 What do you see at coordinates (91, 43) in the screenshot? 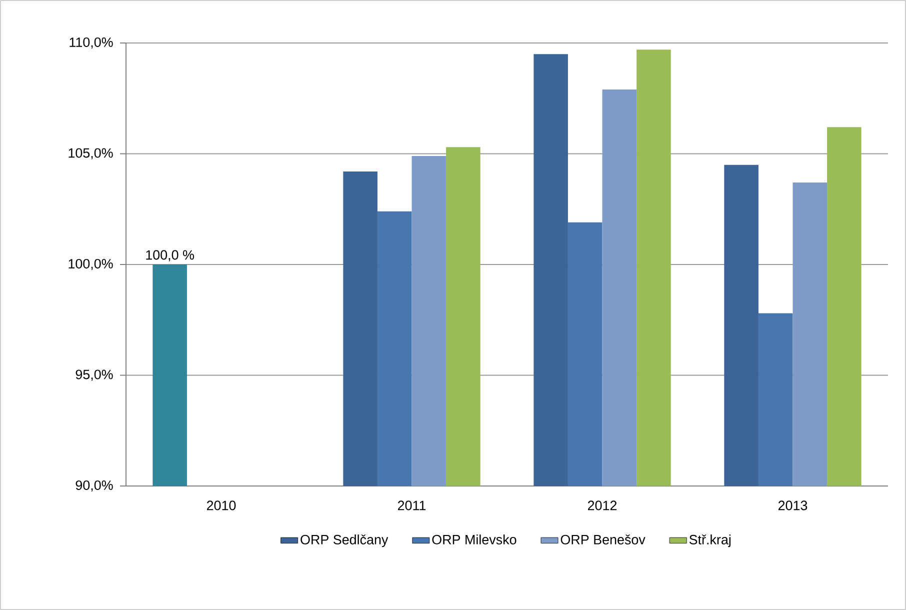
I see `y-tick-label: 110,0%` at bounding box center [91, 43].